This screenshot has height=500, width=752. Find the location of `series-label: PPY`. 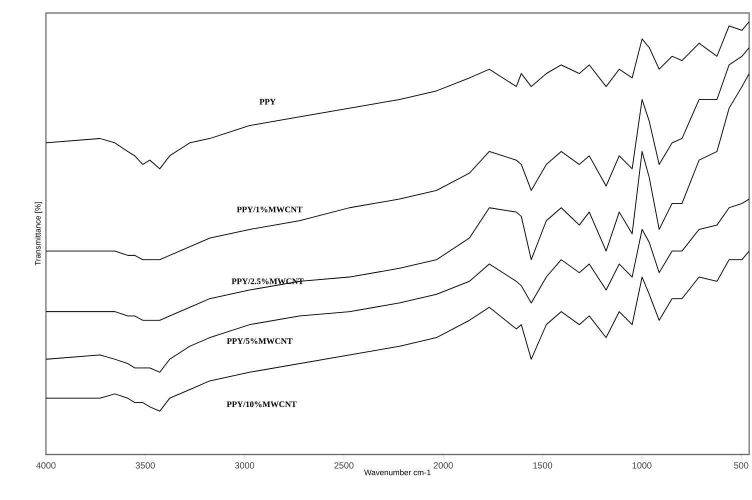

series-label: PPY is located at coordinates (268, 101).